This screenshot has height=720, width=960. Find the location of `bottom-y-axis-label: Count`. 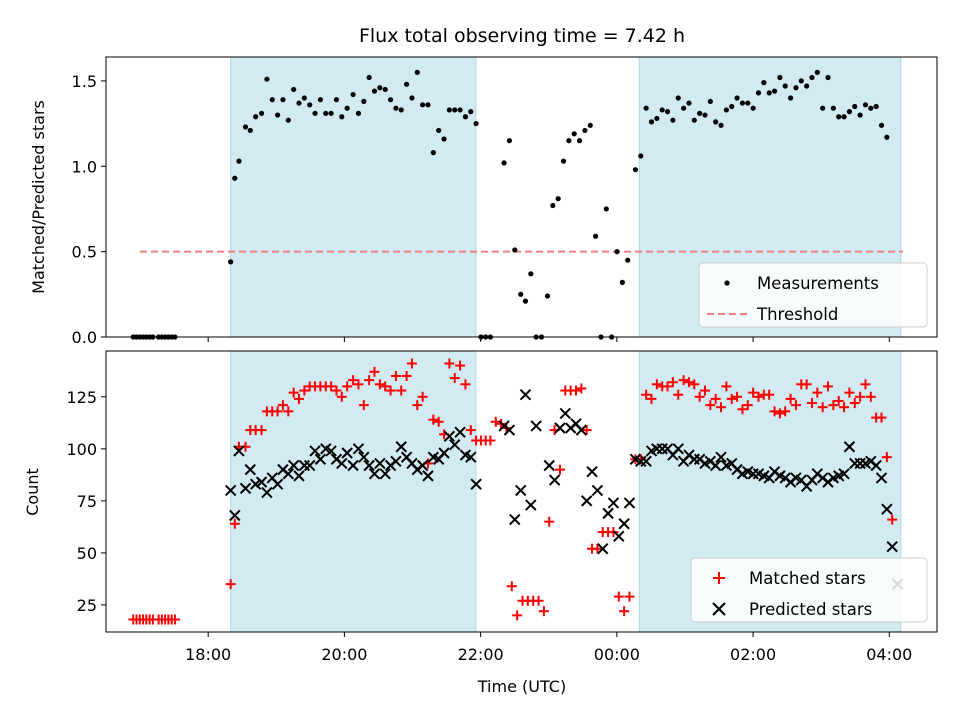

bottom-y-axis-label: Count is located at coordinates (32, 492).